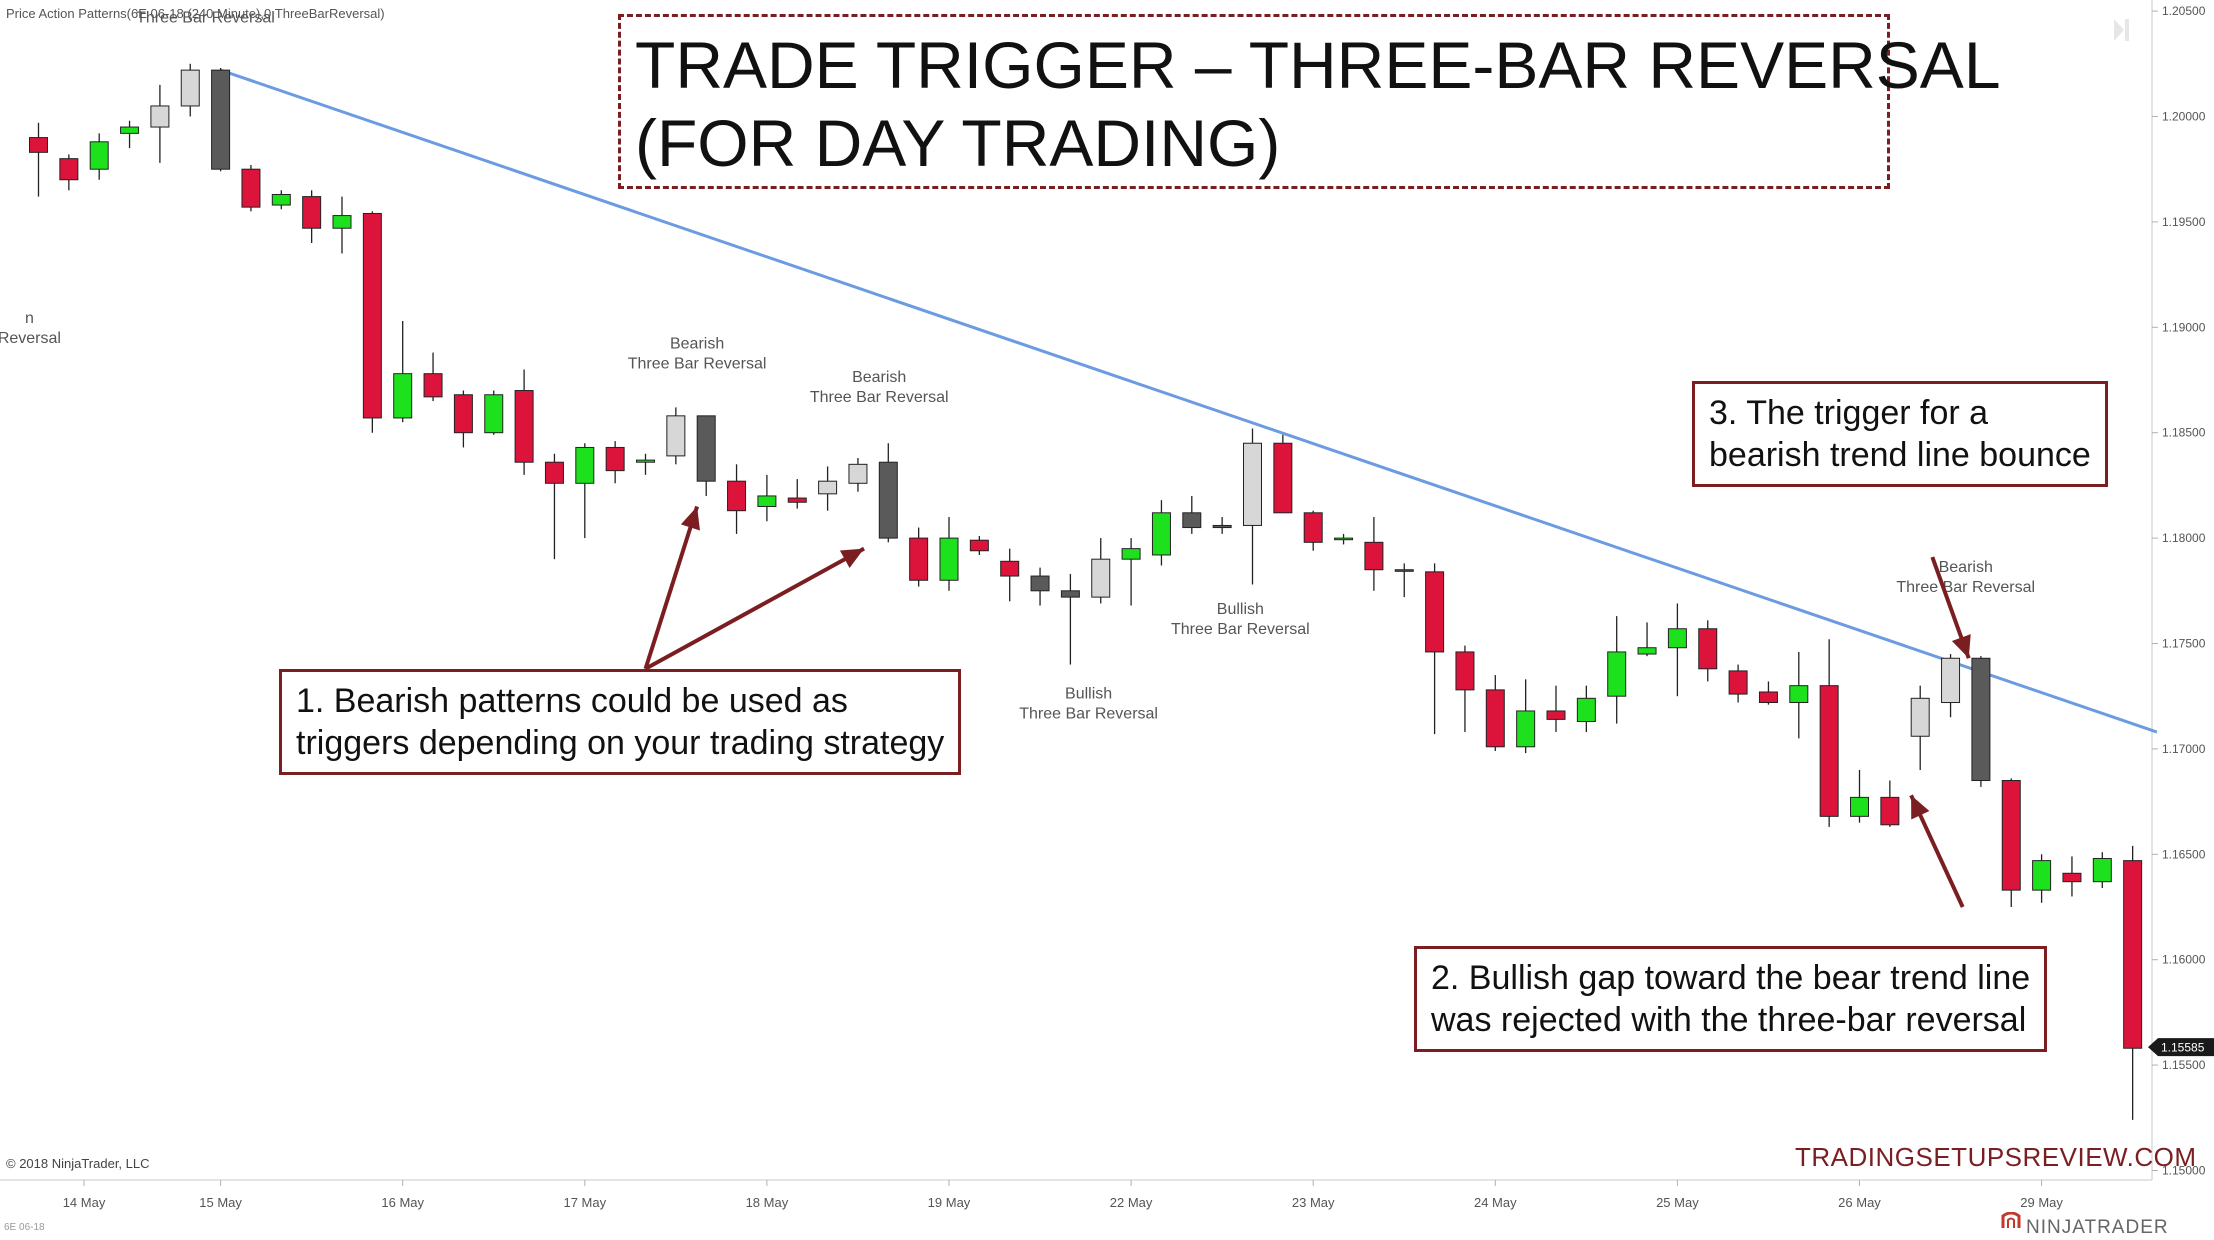 The image size is (2214, 1240). I want to click on x-tick-label: 25 May, so click(1677, 1202).